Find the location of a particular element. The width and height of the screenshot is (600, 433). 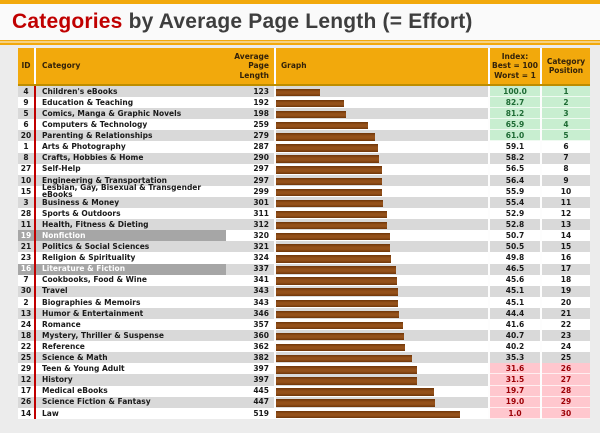

cell-category-position: 19 is located at coordinates (566, 291).